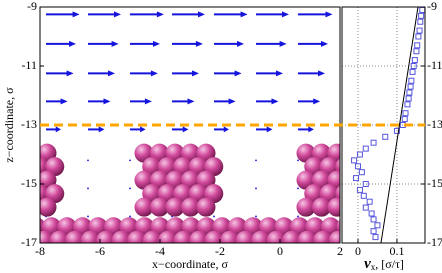 The height and width of the screenshot is (273, 442). I want to click on subscript: x, so click(373, 267).